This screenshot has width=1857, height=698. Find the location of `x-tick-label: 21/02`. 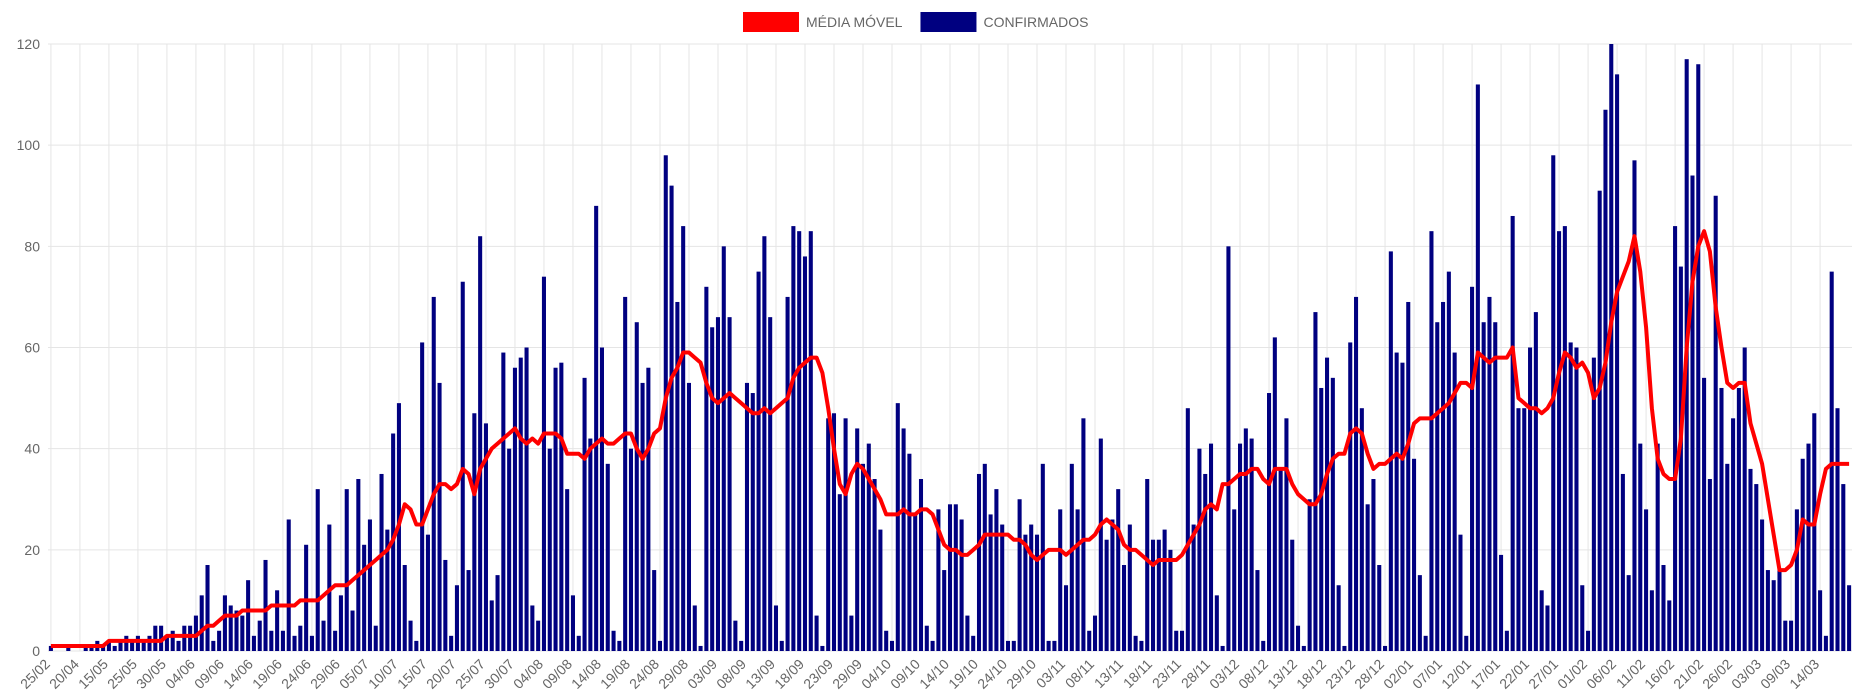

x-tick-label: 21/02 is located at coordinates (1688, 674).